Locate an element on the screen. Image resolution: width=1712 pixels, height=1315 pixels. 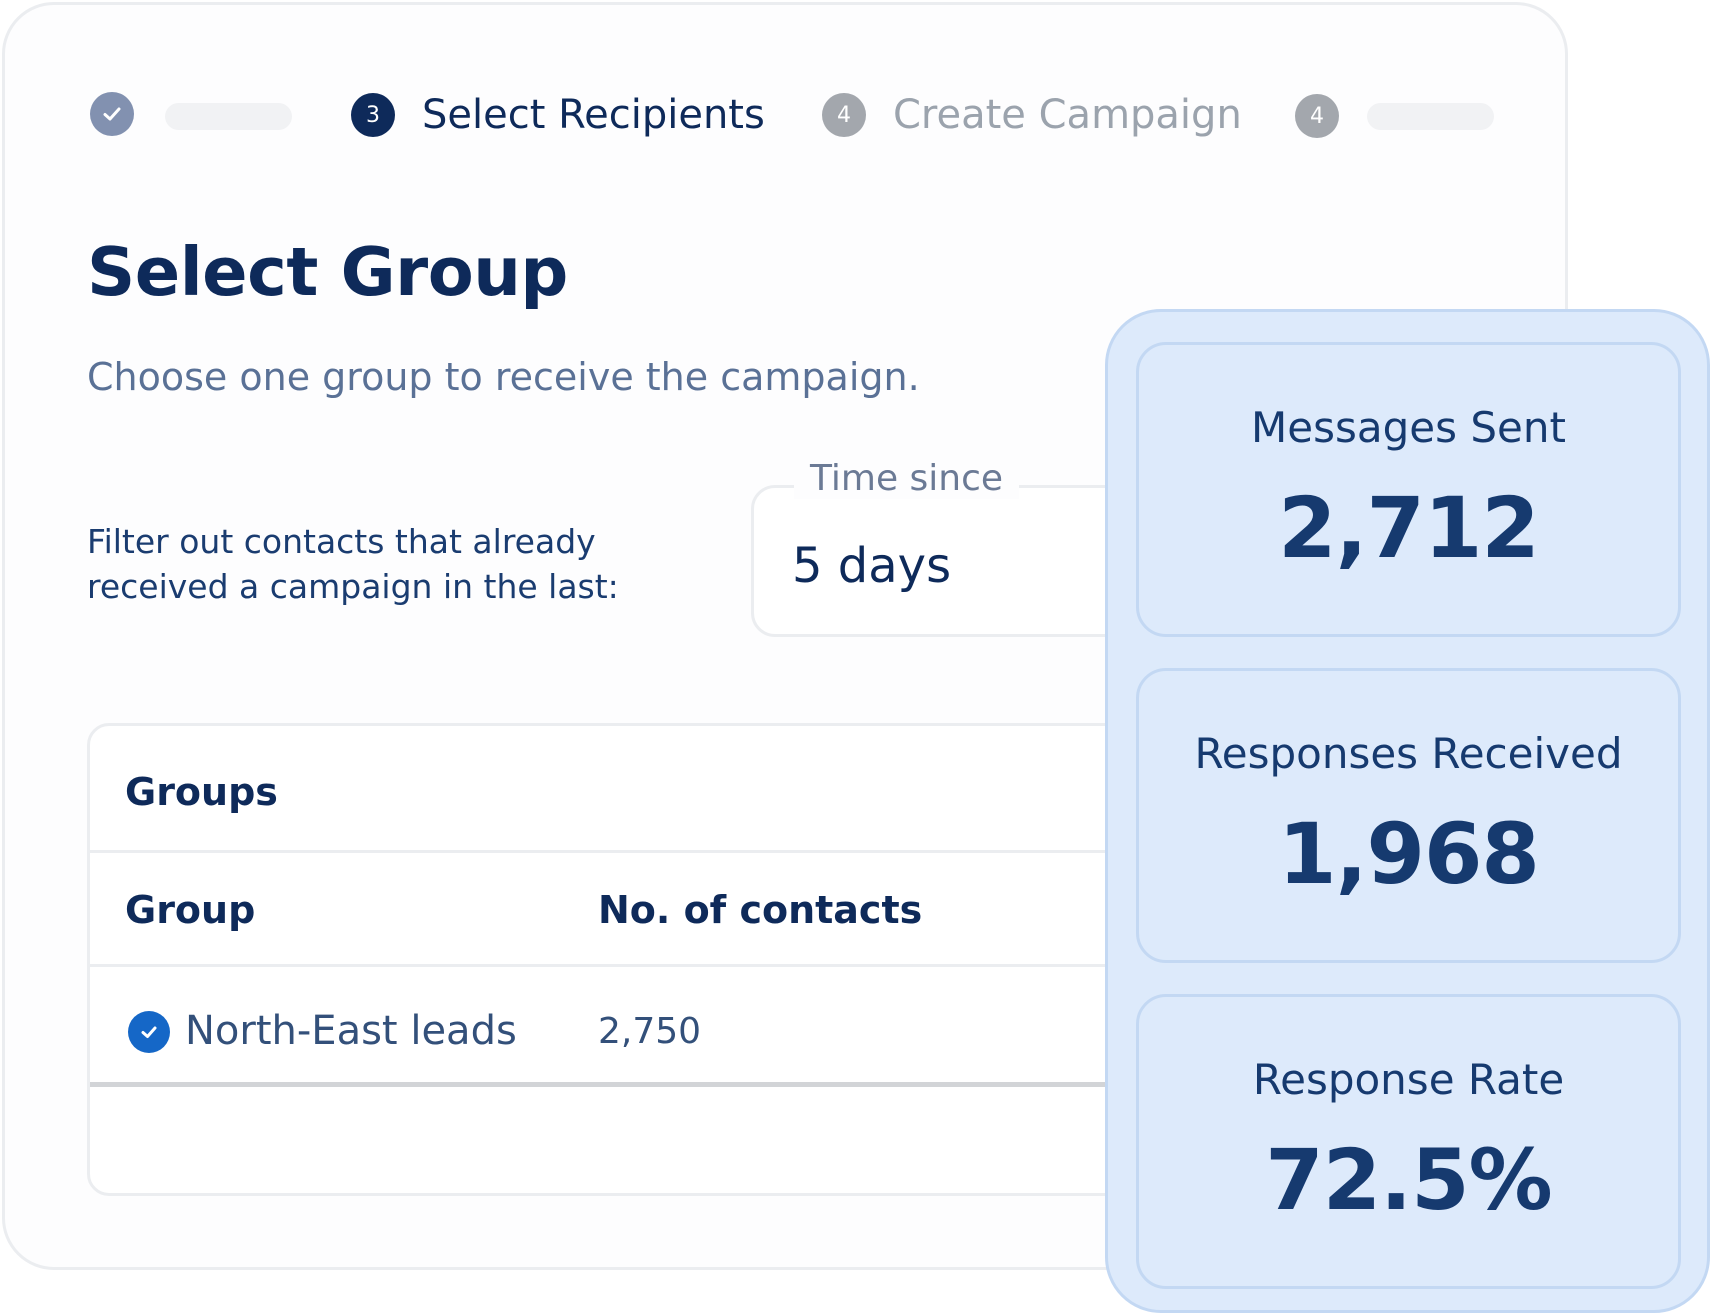
group-name: North-East leads is located at coordinates (351, 1031).